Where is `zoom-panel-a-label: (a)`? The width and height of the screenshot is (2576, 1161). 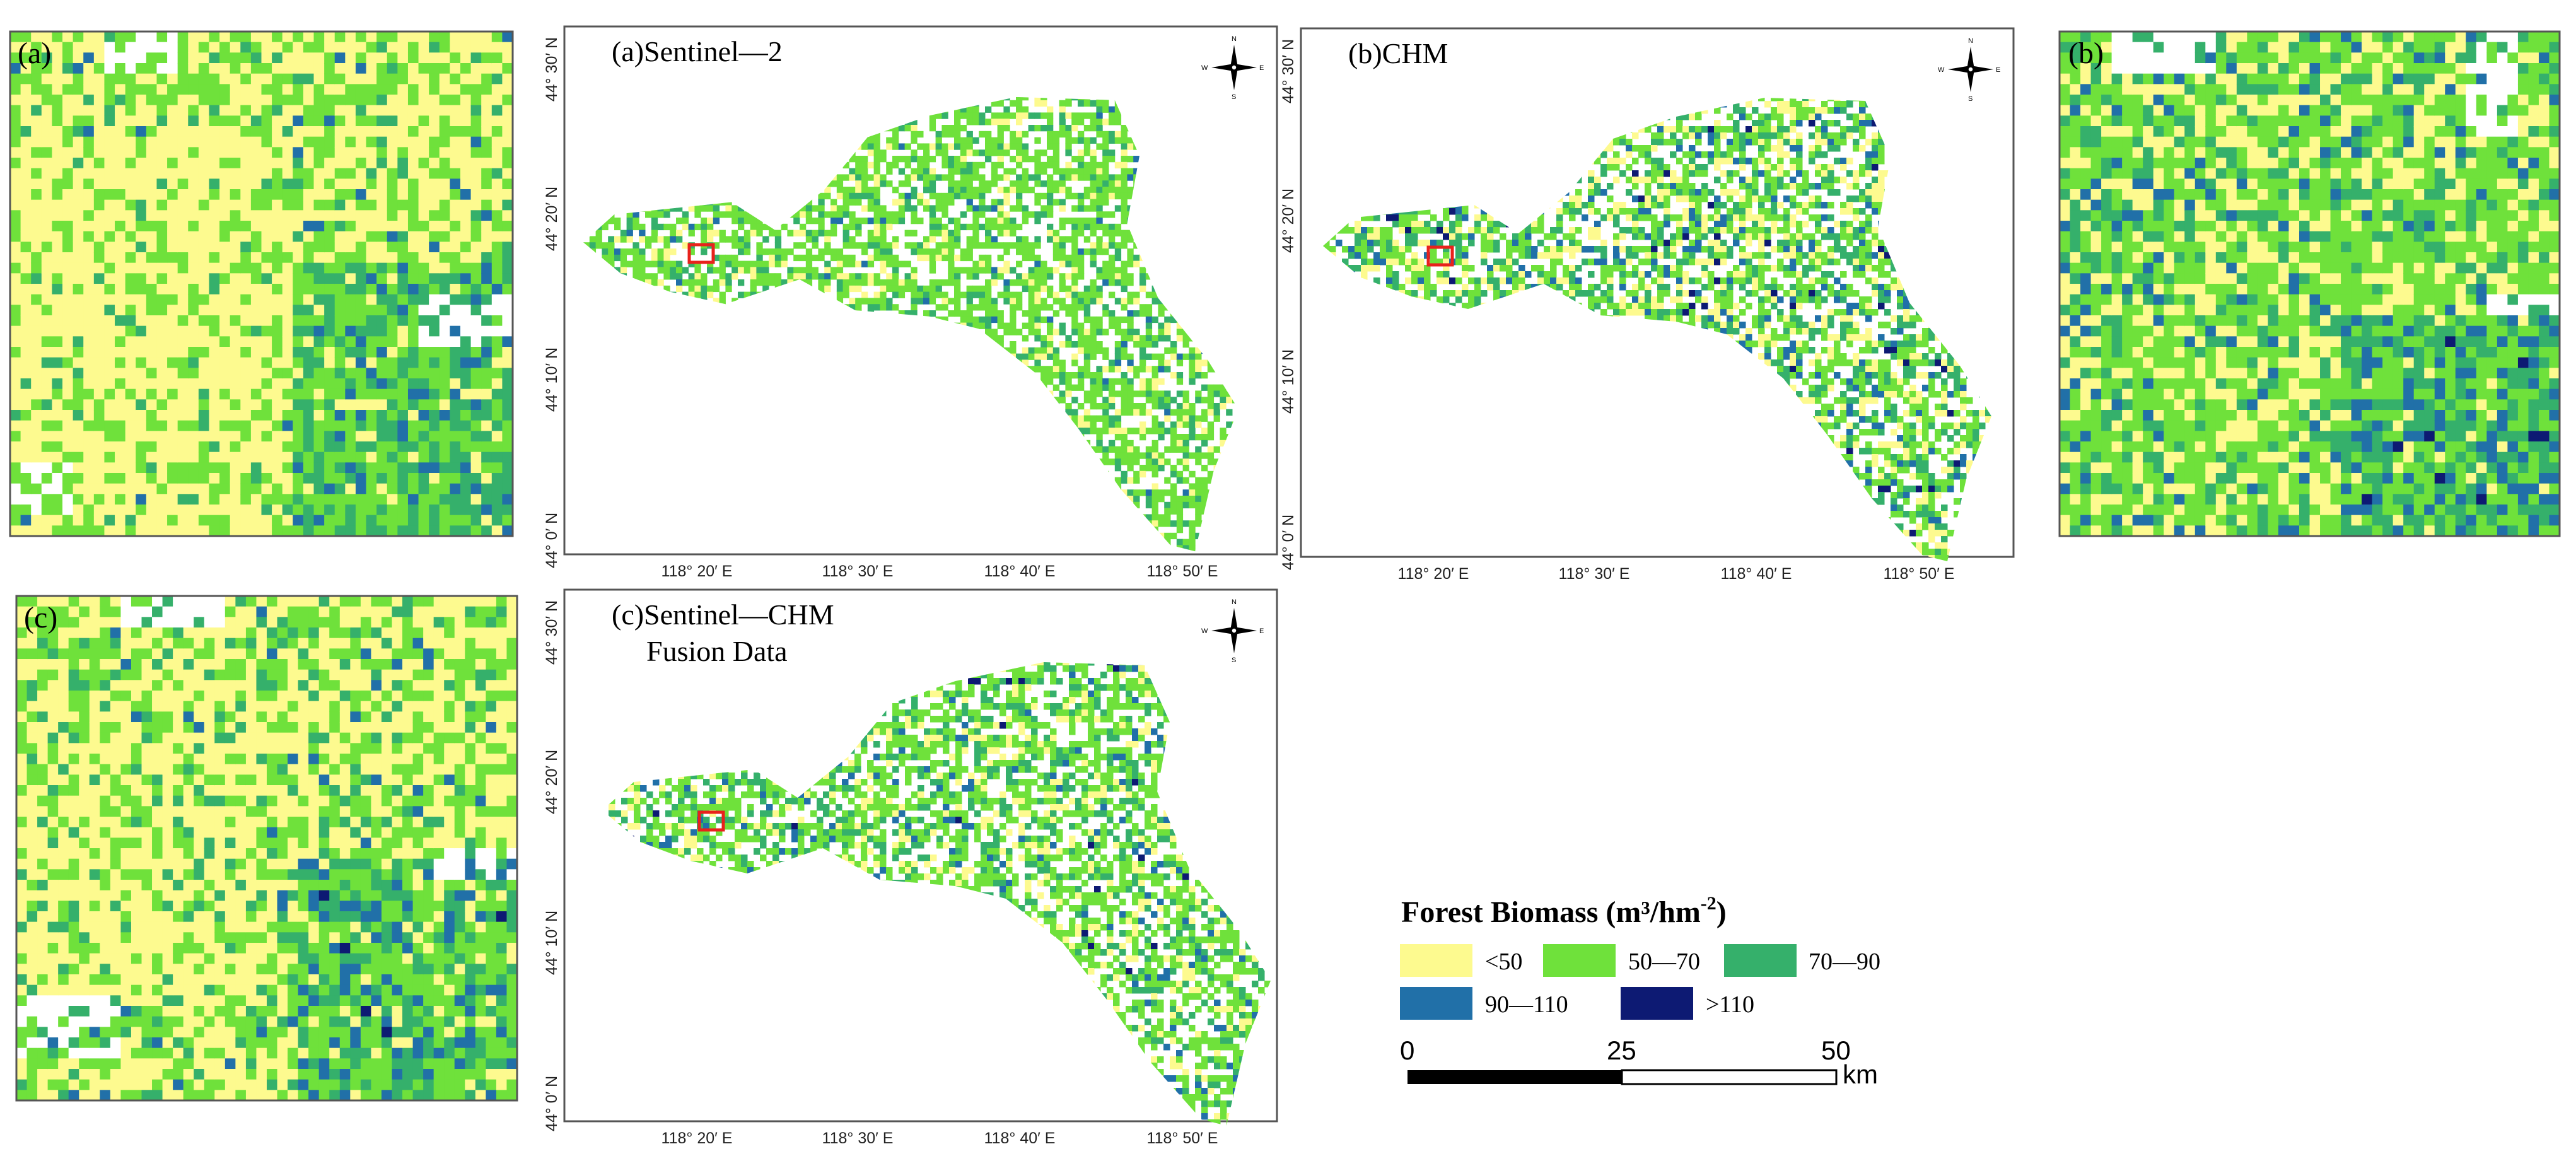
zoom-panel-a-label: (a) is located at coordinates (35, 53).